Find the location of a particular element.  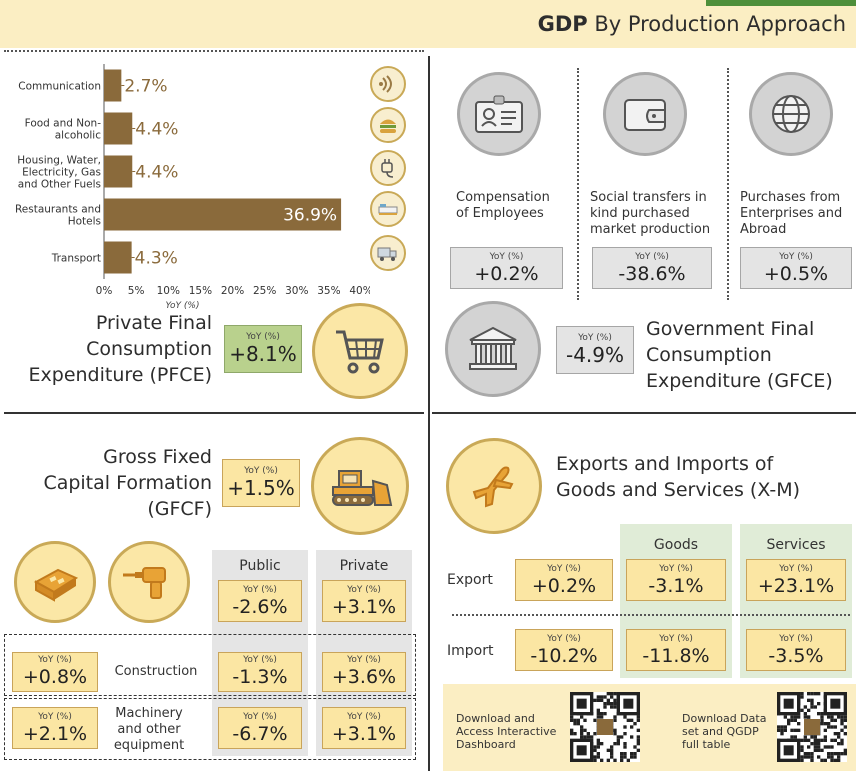

download-dashboard-text: Download and Access Interactive Dashboard is located at coordinates (506, 731).